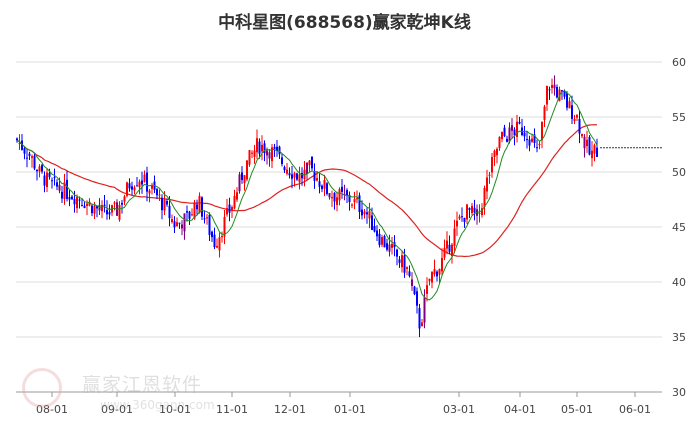 This screenshot has height=427, width=689. I want to click on x-tick-label: 12-01, so click(290, 409).